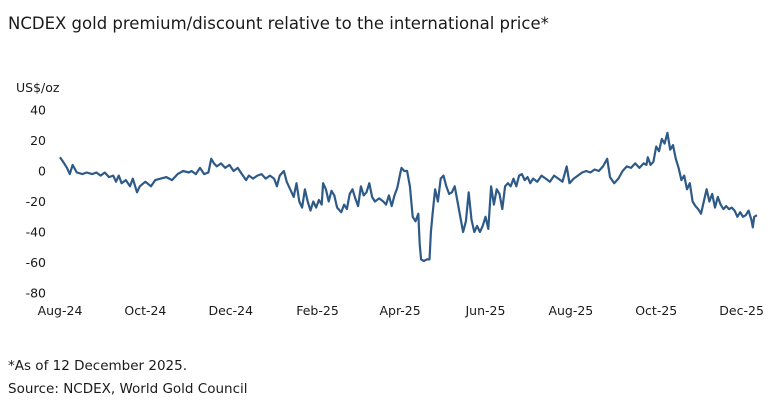 The width and height of the screenshot is (771, 406). Describe the element at coordinates (317, 310) in the screenshot. I see `x-tick-label: Feb-25` at that location.